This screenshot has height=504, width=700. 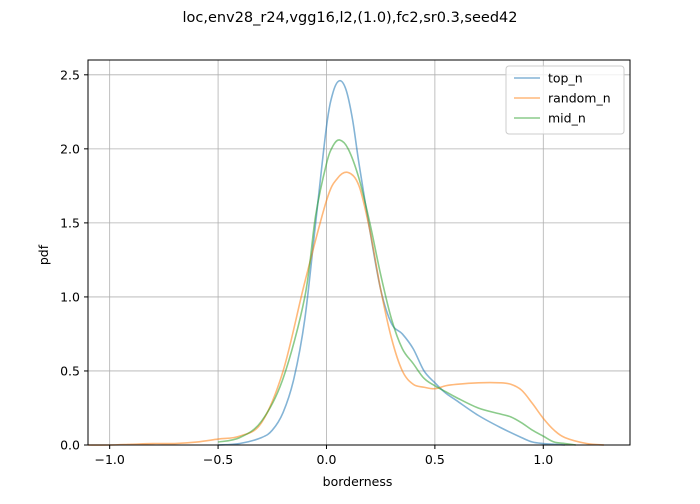 What do you see at coordinates (543, 459) in the screenshot?
I see `x-tick-label: 1.0` at bounding box center [543, 459].